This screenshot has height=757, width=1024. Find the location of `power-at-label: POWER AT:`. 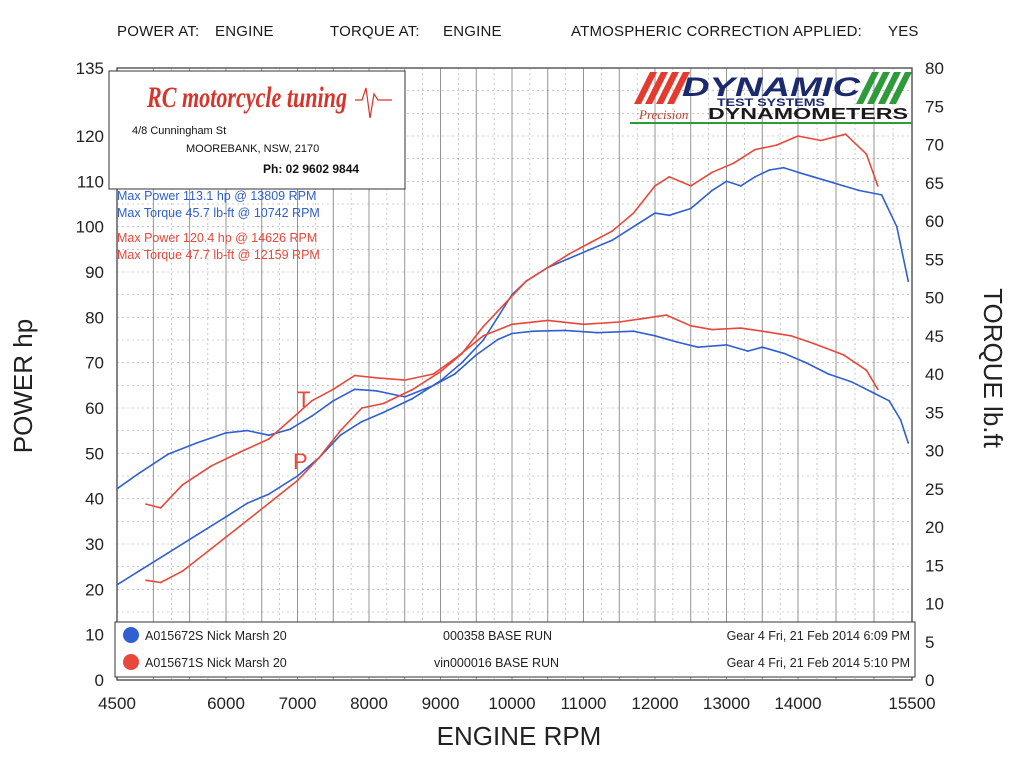

power-at-label: POWER AT: is located at coordinates (158, 31).